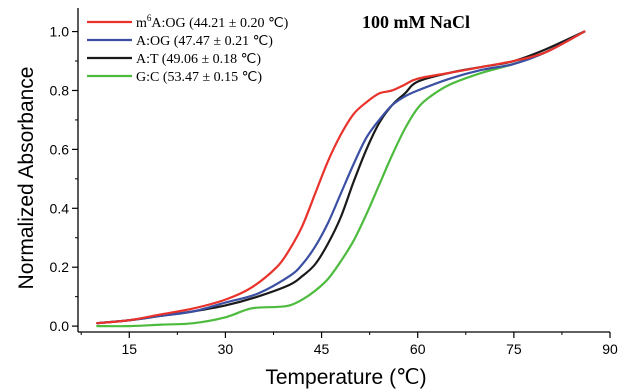 The image size is (626, 392). Describe the element at coordinates (610, 349) in the screenshot. I see `x-tick-label: 90` at that location.